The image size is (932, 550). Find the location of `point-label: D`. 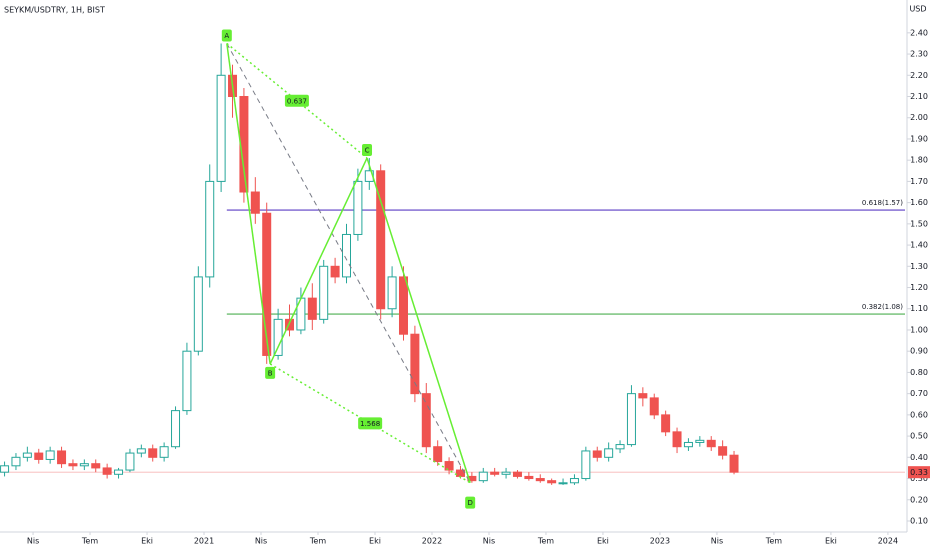

point-label: D is located at coordinates (469, 503).